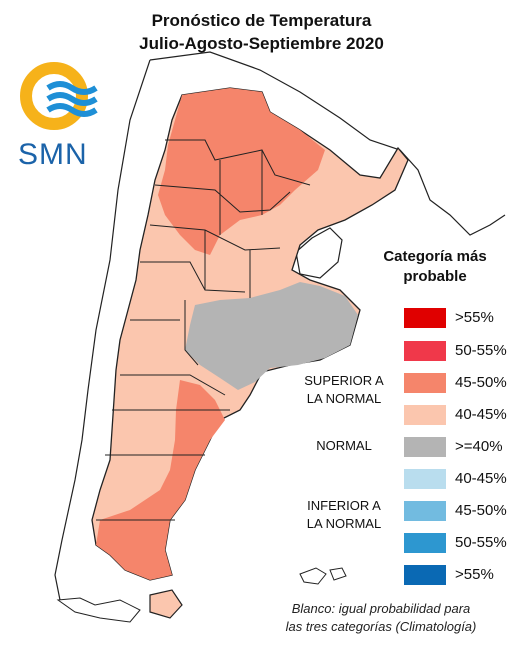 The height and width of the screenshot is (654, 523). I want to click on legend-label-9: >55%, so click(474, 574).